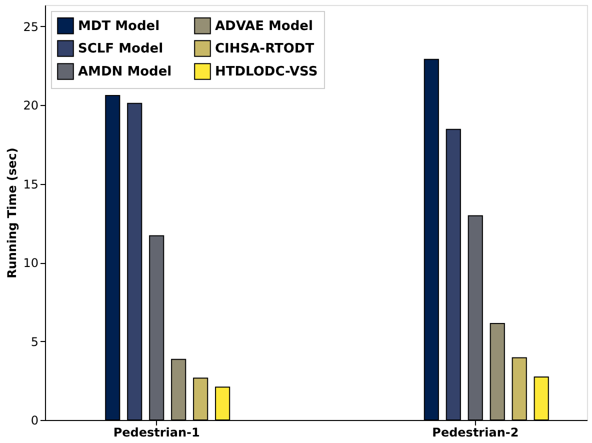 This screenshot has width=592, height=443. Describe the element at coordinates (34, 341) in the screenshot. I see `y-tick-label: 5` at that location.